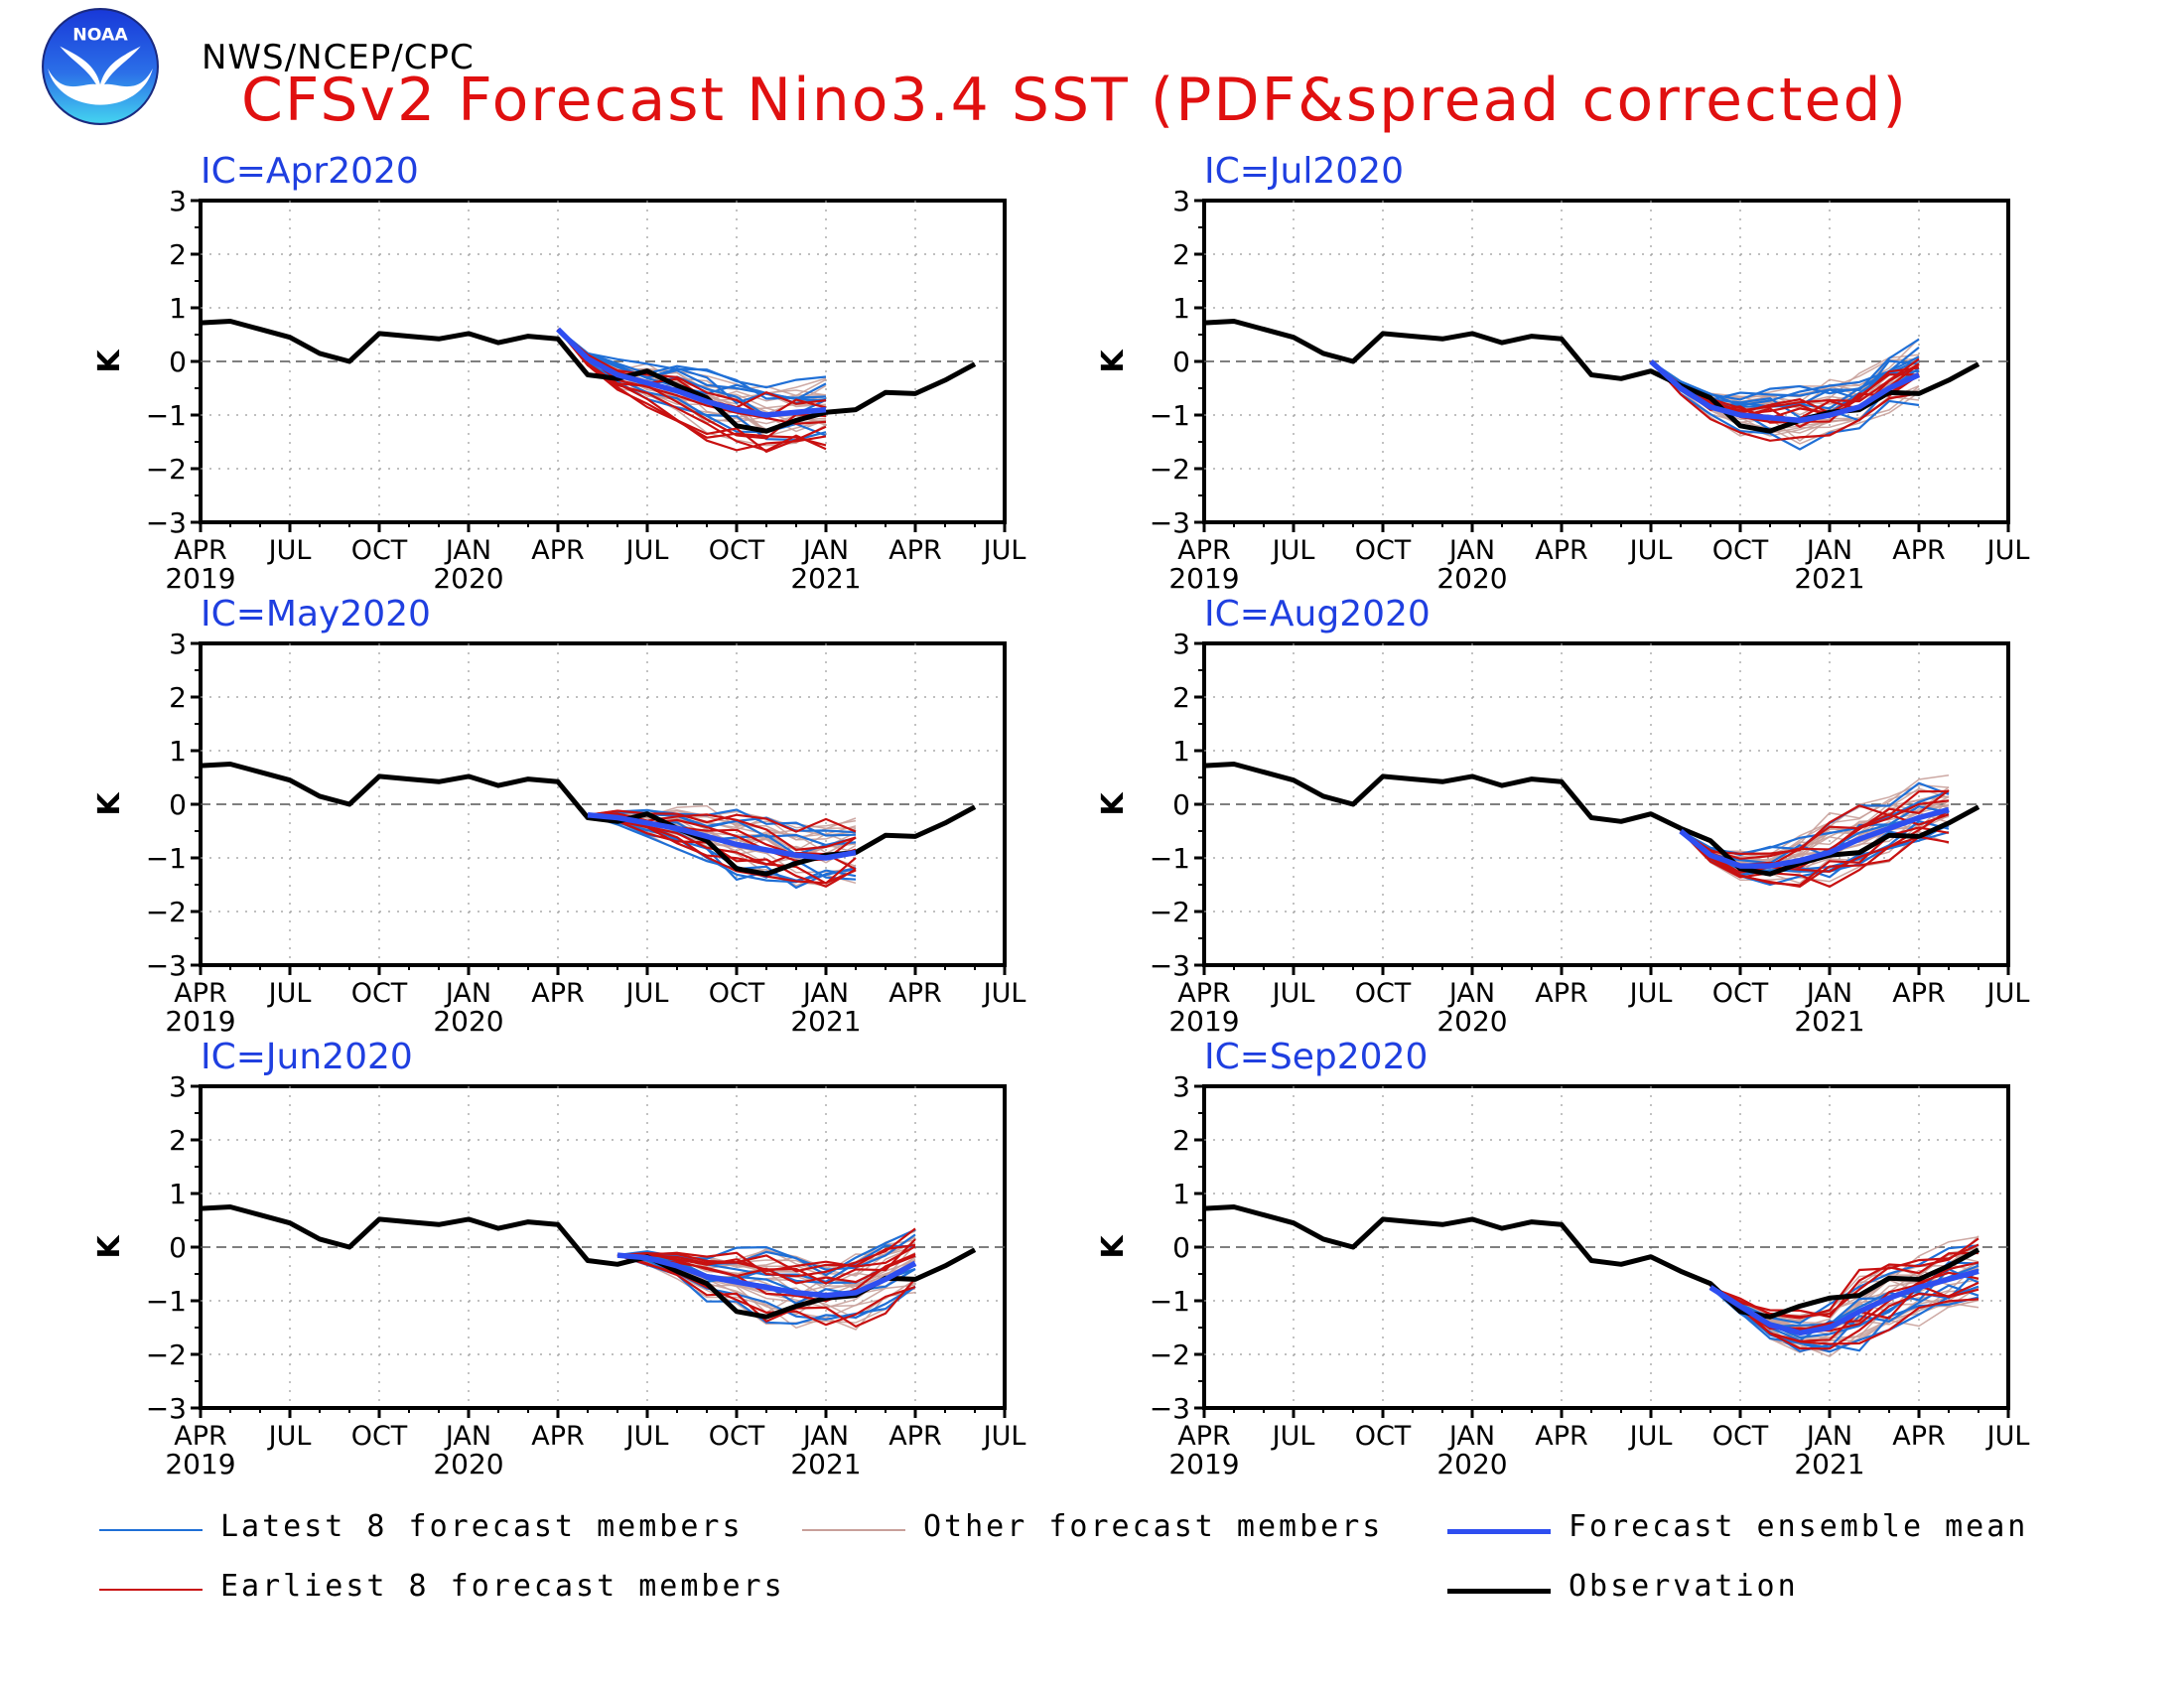 The image size is (2184, 1688). What do you see at coordinates (310, 171) in the screenshot?
I see `ic-label: IC=Apr2020` at bounding box center [310, 171].